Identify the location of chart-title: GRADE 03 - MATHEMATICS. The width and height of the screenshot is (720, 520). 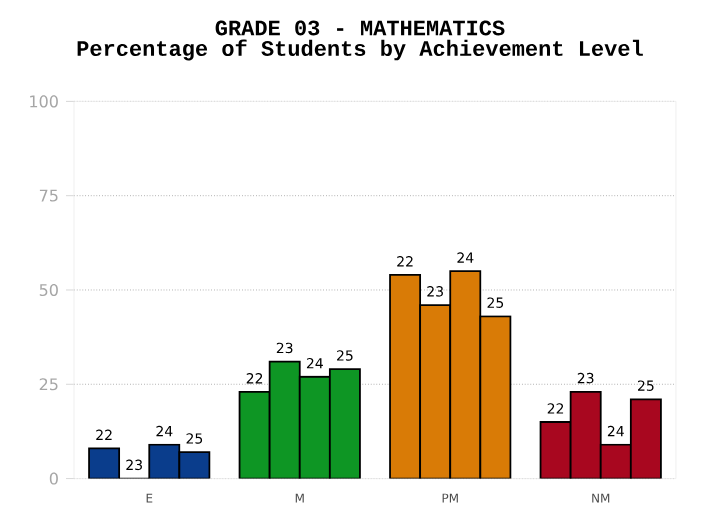
(360, 28).